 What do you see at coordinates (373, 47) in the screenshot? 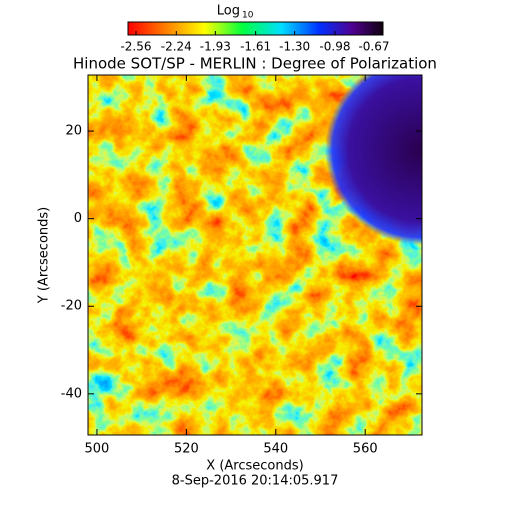
I see `colorbar-tick-label: -0.67` at bounding box center [373, 47].